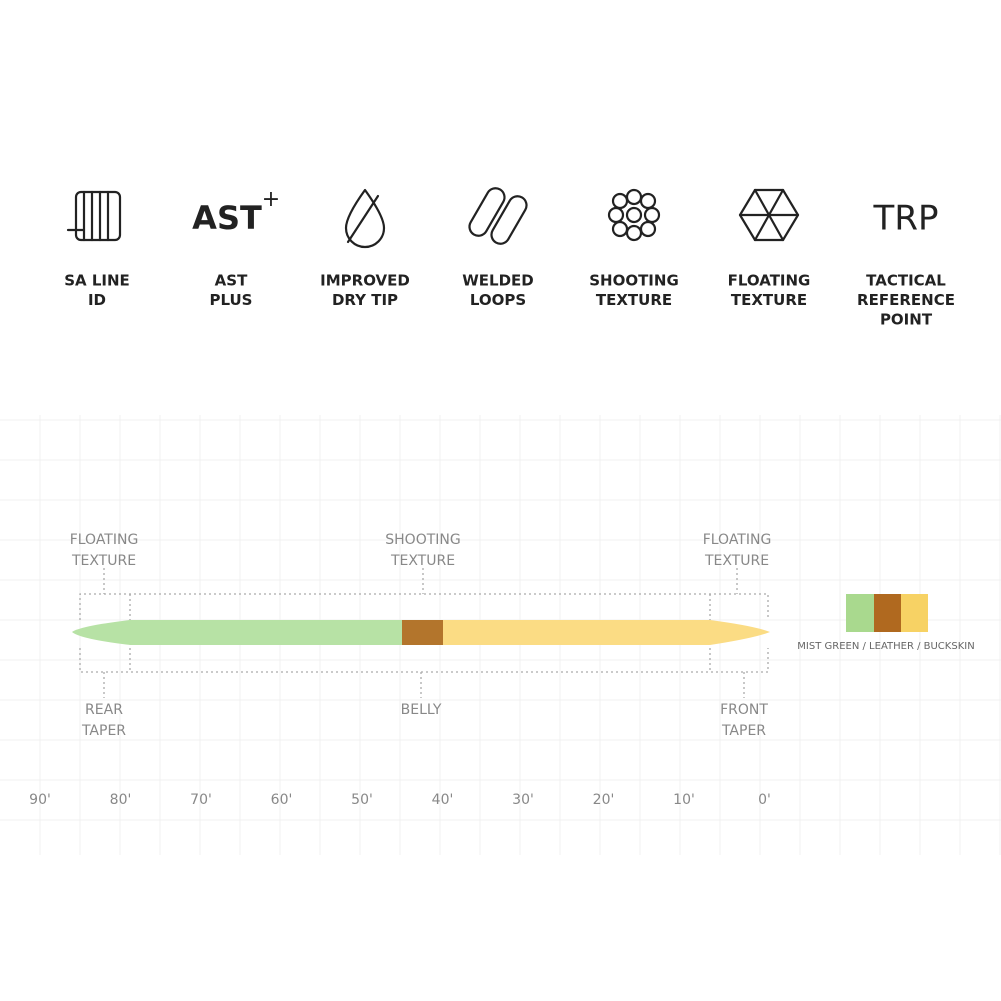  Describe the element at coordinates (887, 613) in the screenshot. I see `swatch-leather` at that location.